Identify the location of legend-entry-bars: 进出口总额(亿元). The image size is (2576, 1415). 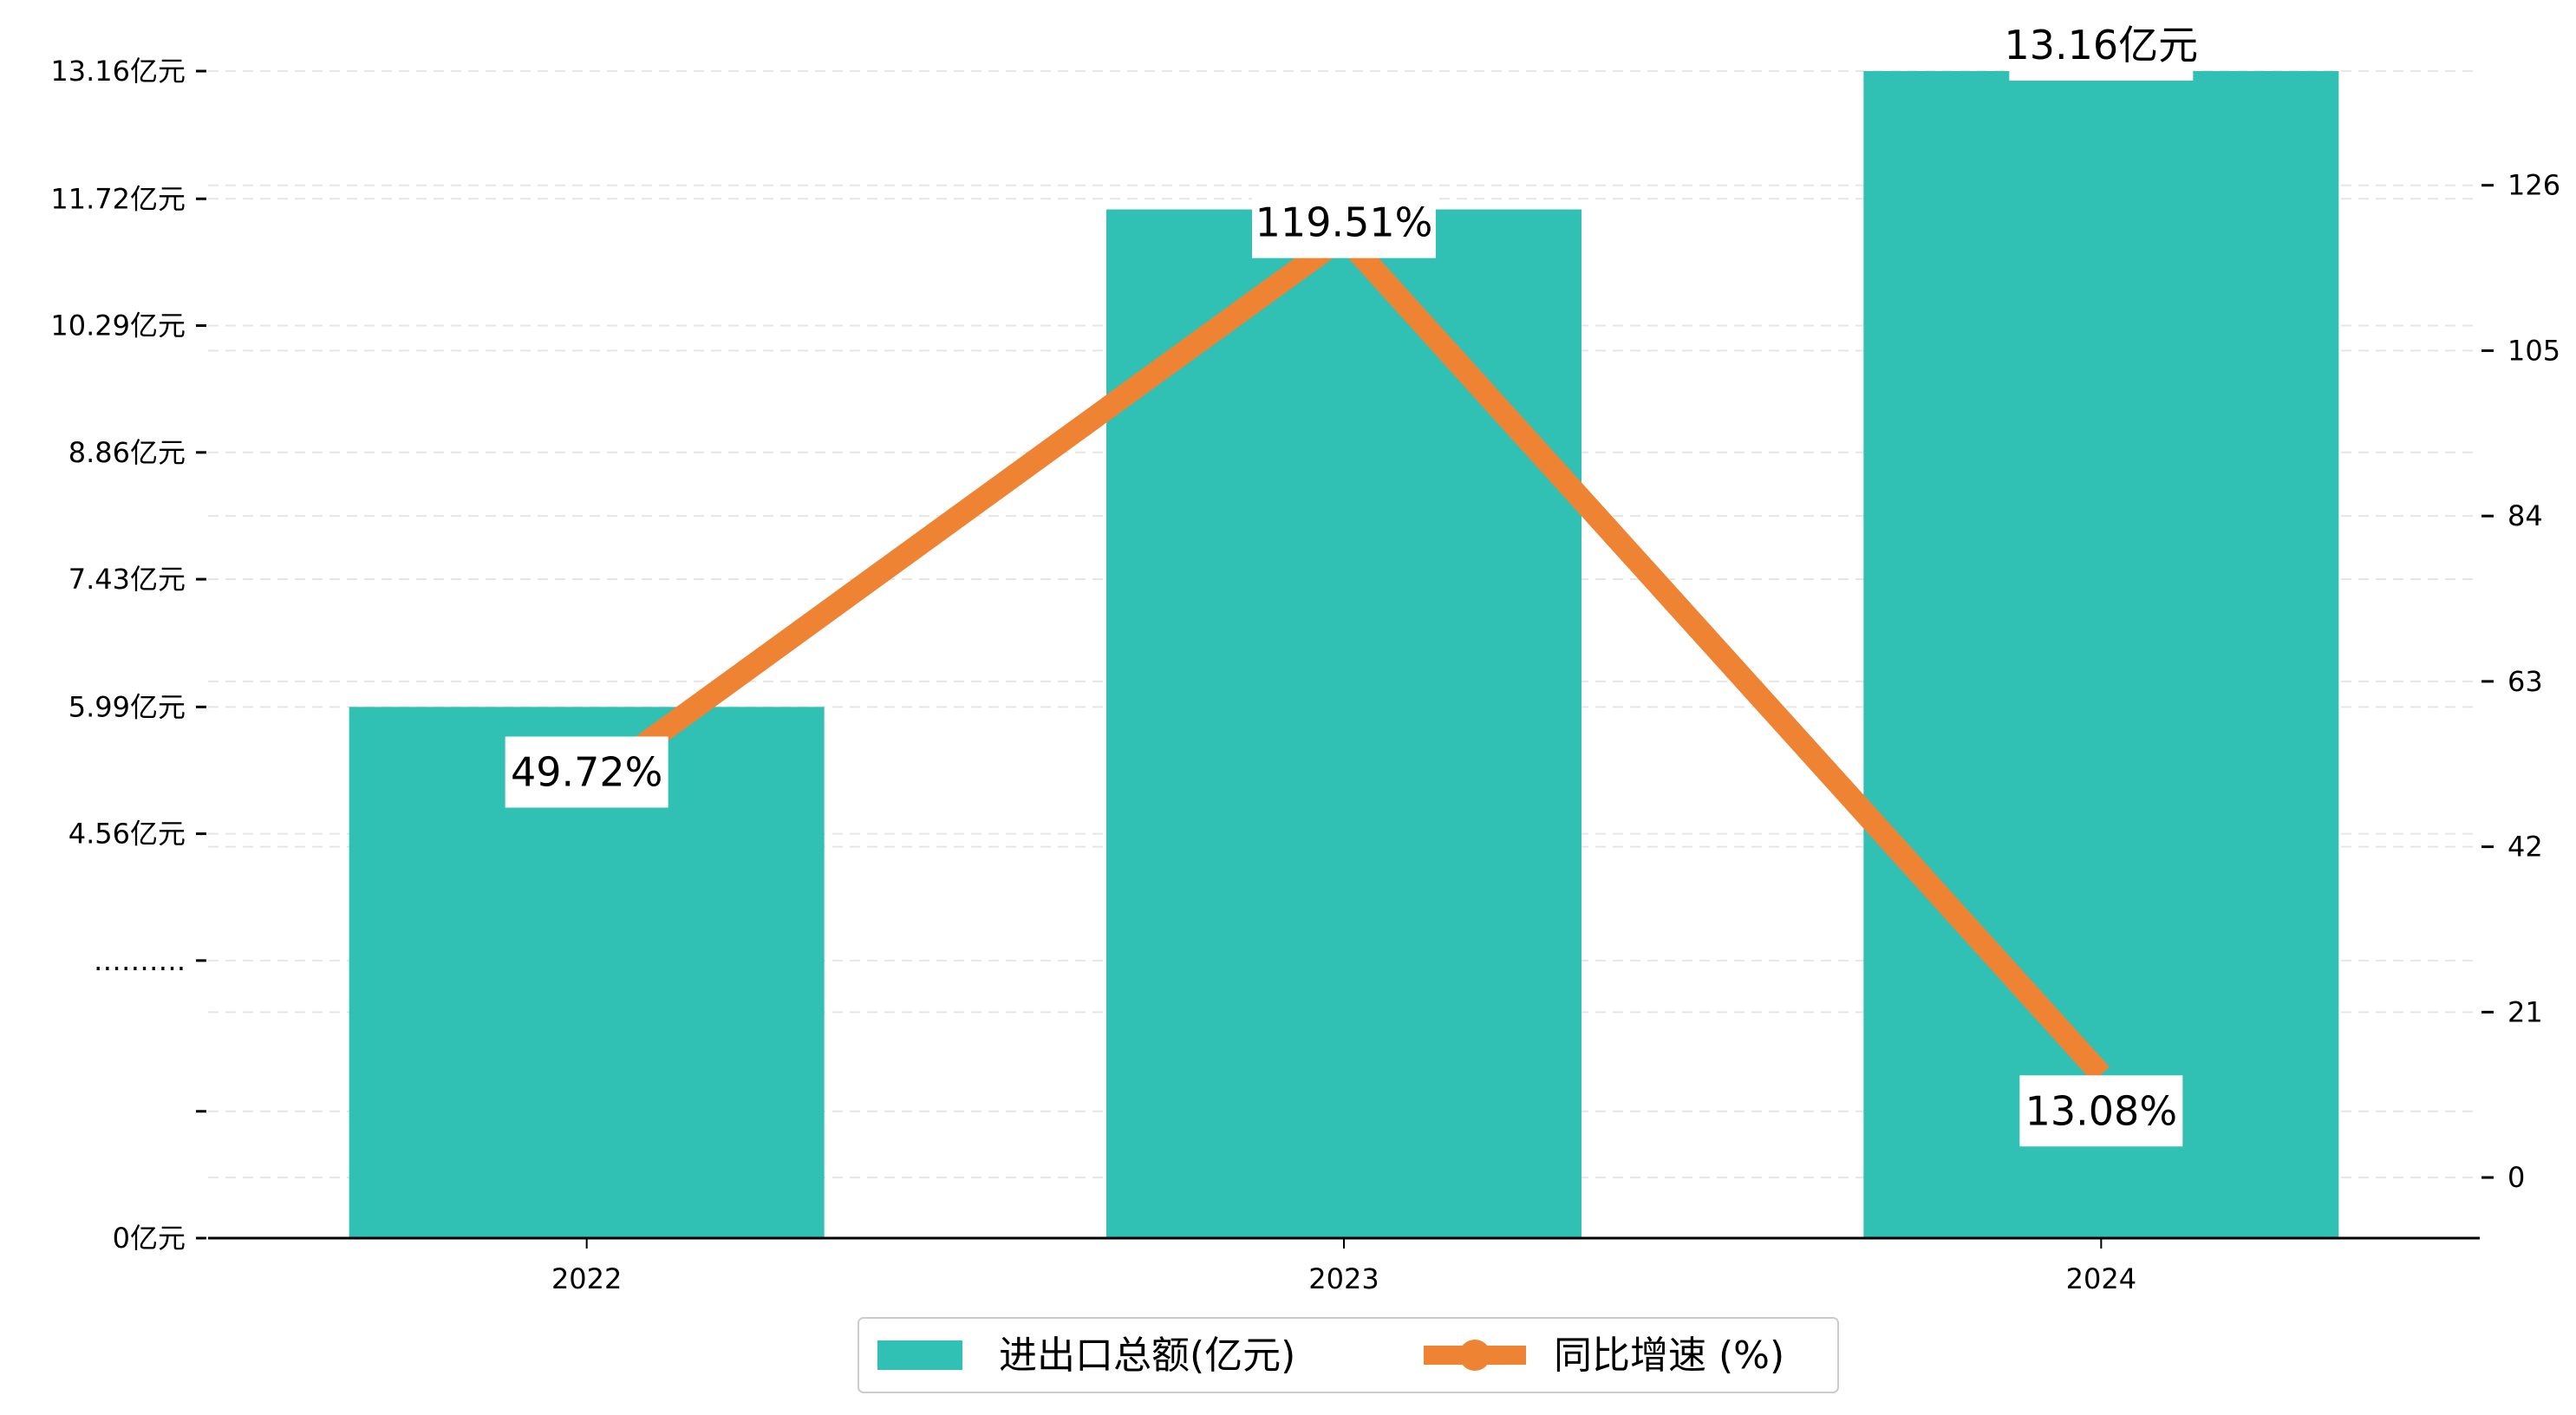
(1086, 1355).